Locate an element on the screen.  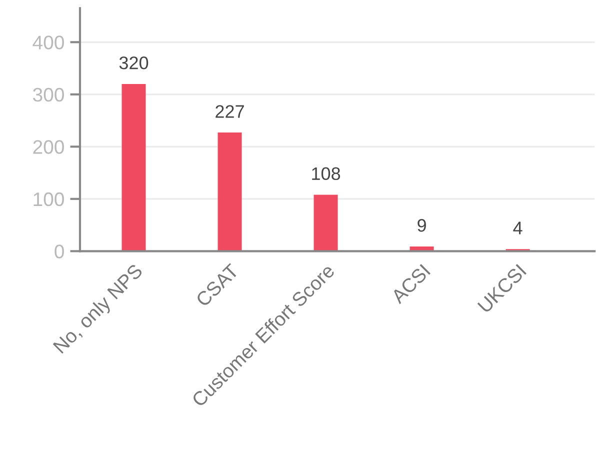
data-label: 320 is located at coordinates (133, 63).